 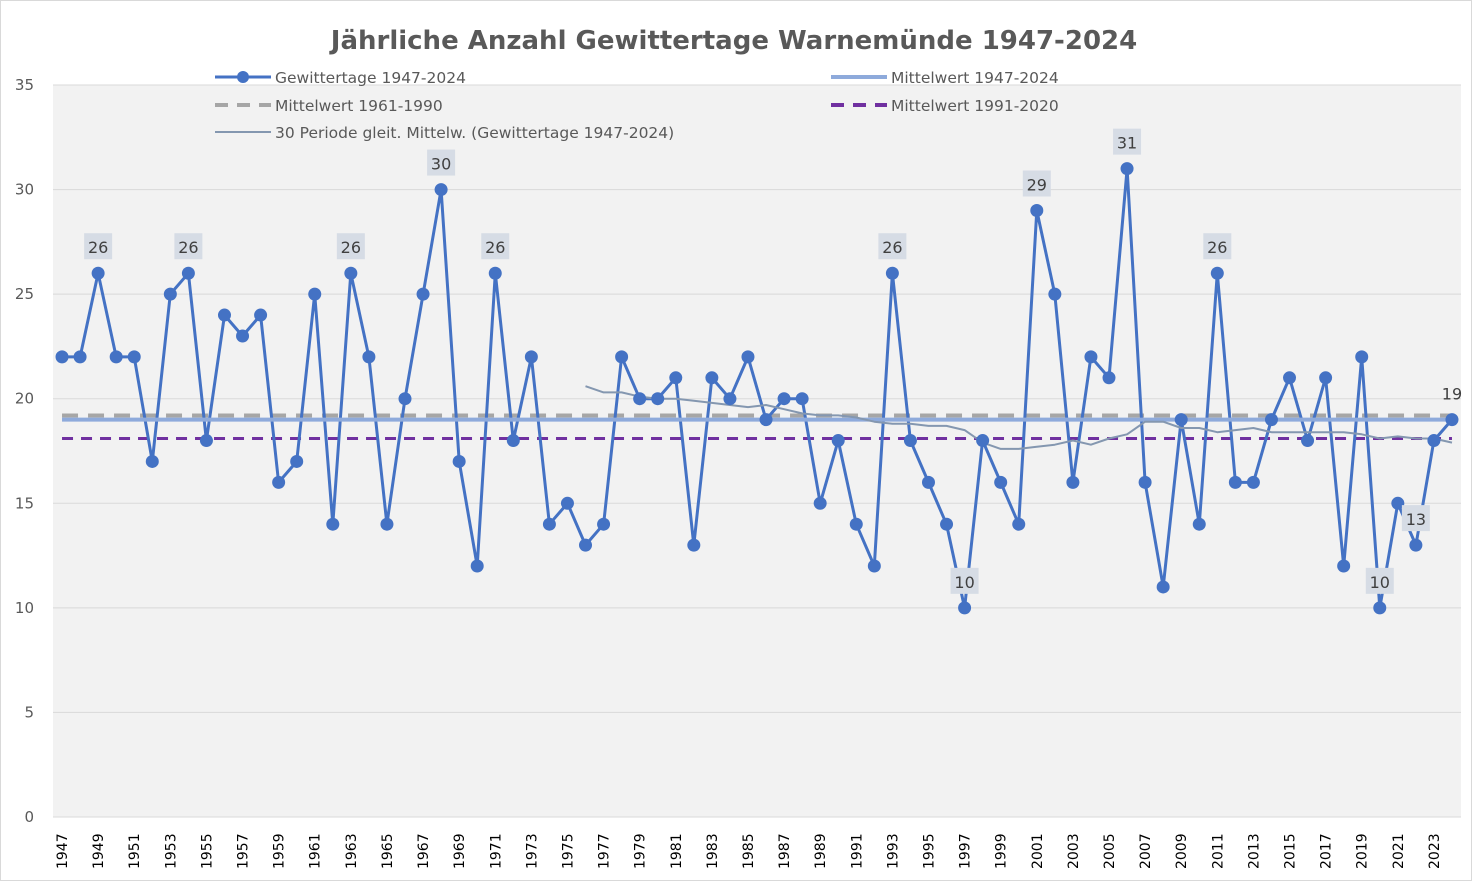 I want to click on x-tick-label: 1989, so click(x=821, y=851).